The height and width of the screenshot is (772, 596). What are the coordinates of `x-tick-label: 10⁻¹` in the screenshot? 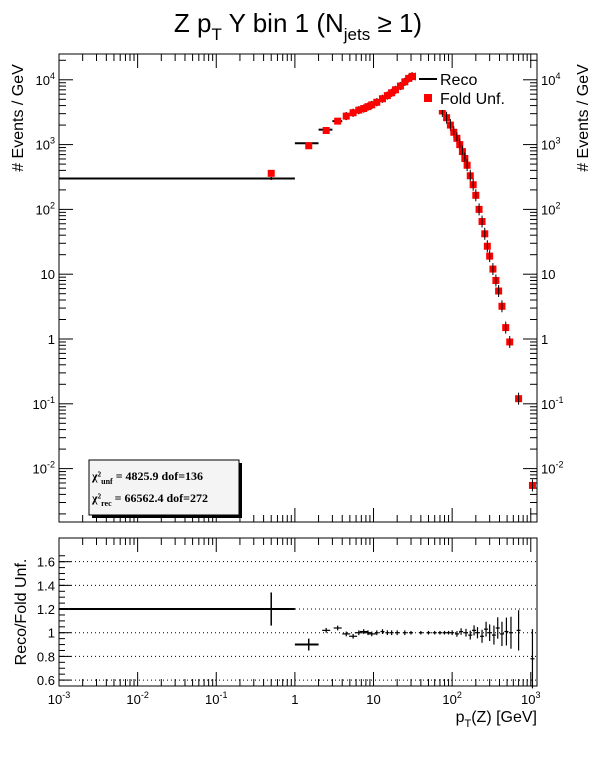 It's located at (216, 698).